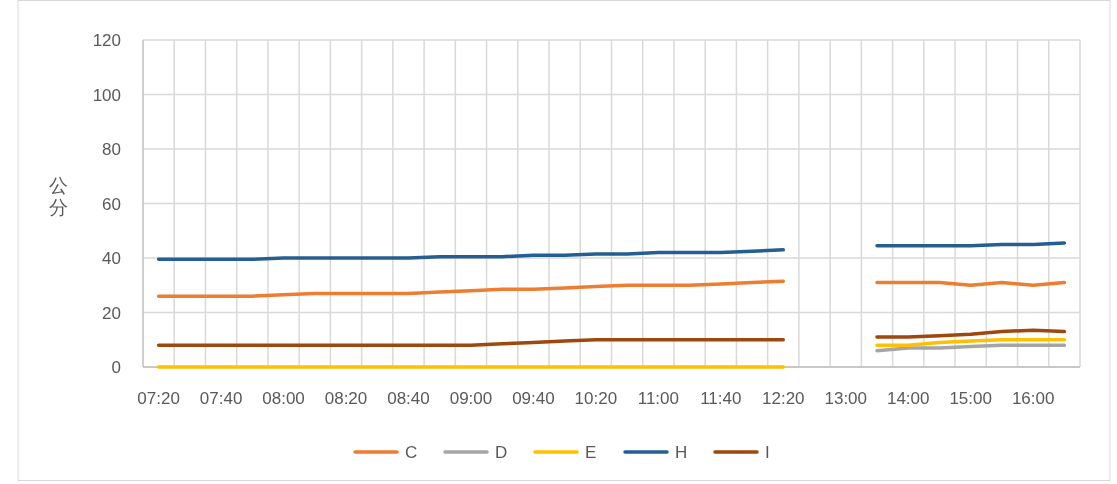 This screenshot has height=484, width=1117. I want to click on y-axis-title: 公分, so click(58, 196).